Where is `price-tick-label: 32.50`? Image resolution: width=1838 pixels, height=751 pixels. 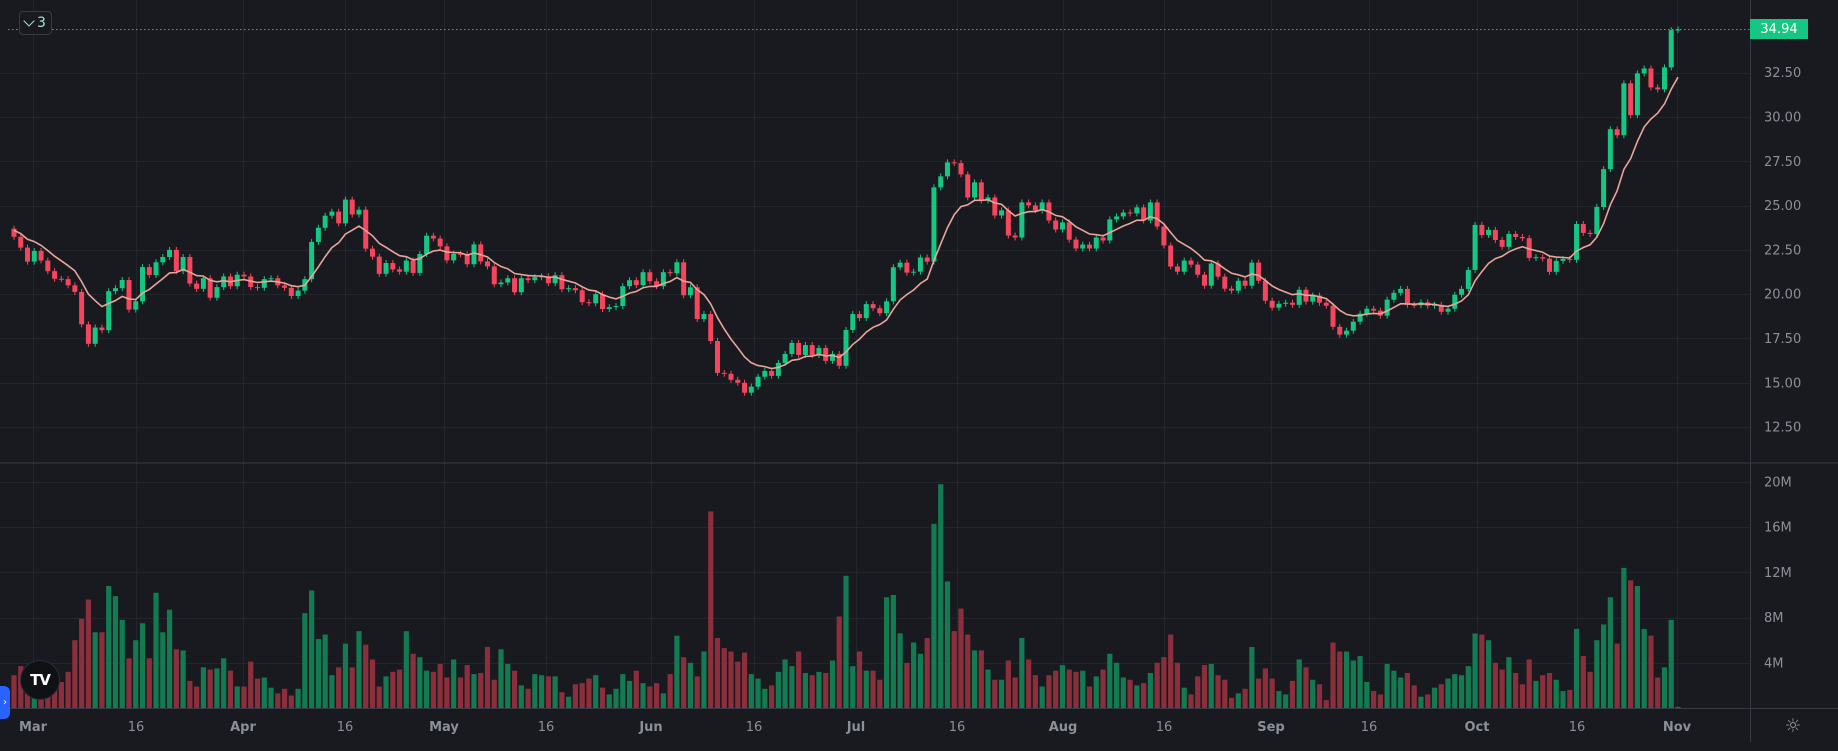 price-tick-label: 32.50 is located at coordinates (1782, 73).